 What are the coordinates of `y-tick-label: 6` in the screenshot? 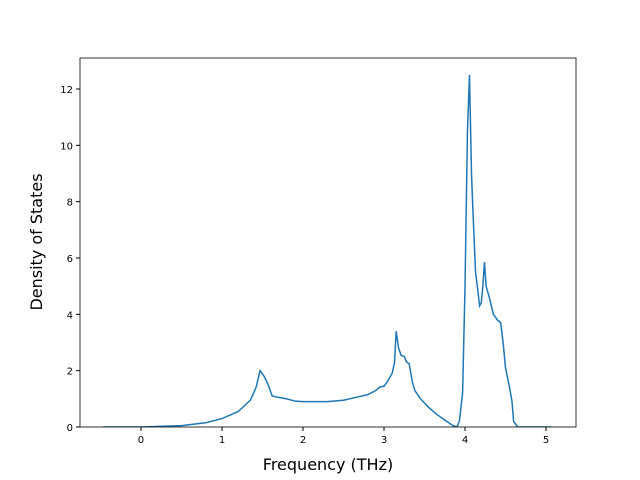 It's located at (70, 259).